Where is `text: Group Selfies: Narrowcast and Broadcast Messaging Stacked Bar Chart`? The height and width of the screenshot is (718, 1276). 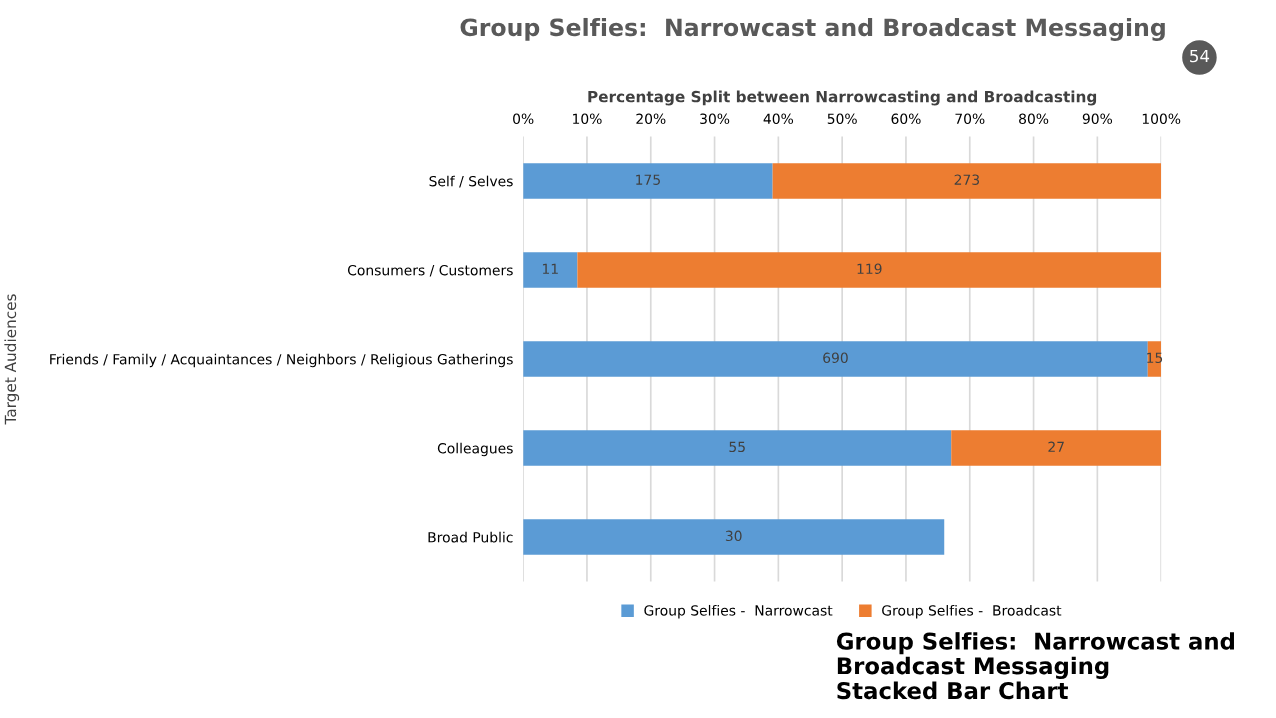
text: Group Selfies: Narrowcast and Broadcast Messaging Stacked Bar Chart is located at coordinates (1035, 666).